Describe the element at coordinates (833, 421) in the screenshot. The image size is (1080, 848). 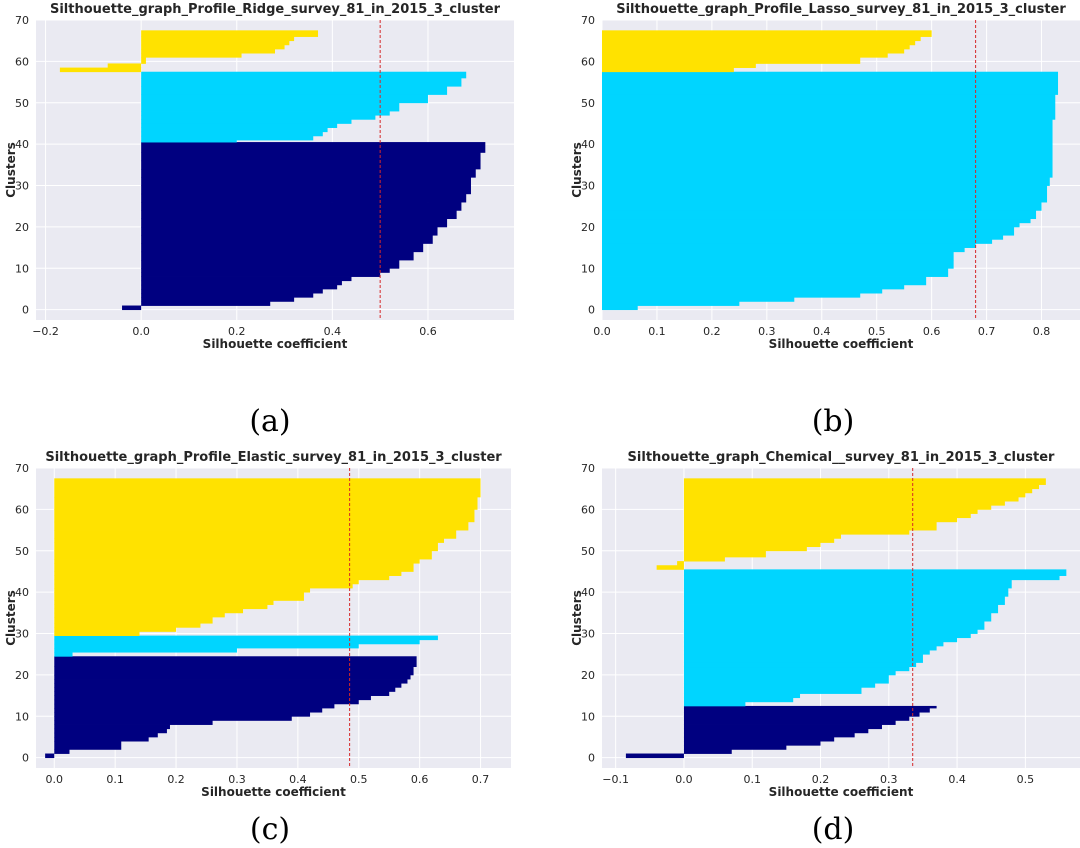
I see `caption-b: (b)` at that location.